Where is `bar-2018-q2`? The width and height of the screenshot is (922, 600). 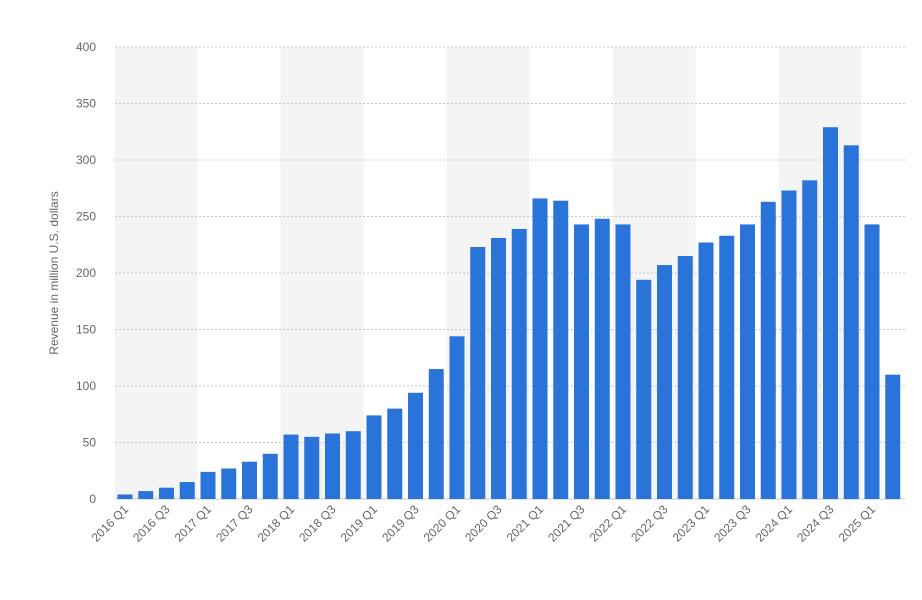
bar-2018-q2 is located at coordinates (312, 467).